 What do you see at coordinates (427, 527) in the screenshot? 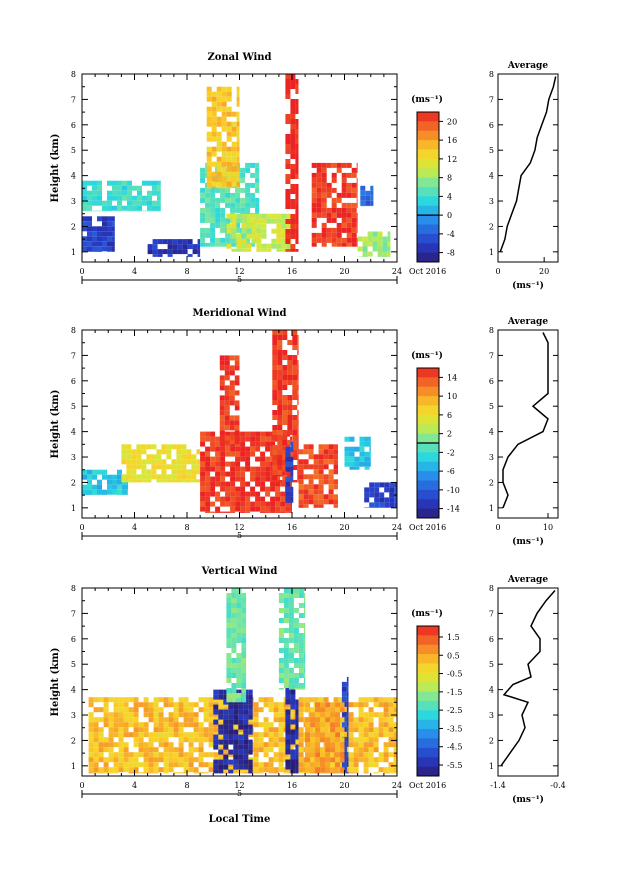
I see `date-label: Oct 2016` at bounding box center [427, 527].